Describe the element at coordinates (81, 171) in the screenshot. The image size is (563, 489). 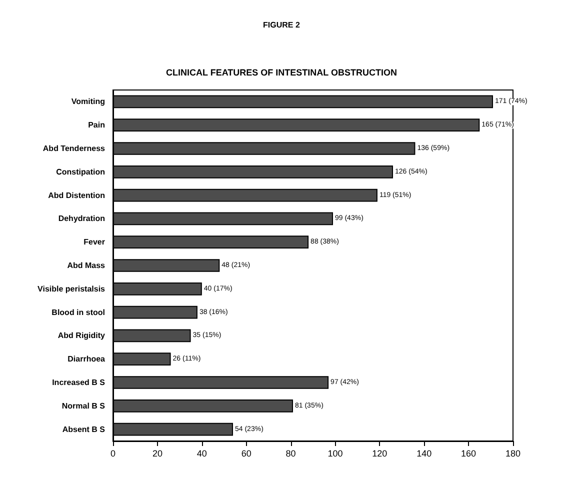
I see `y-tick-label: Constipation` at that location.